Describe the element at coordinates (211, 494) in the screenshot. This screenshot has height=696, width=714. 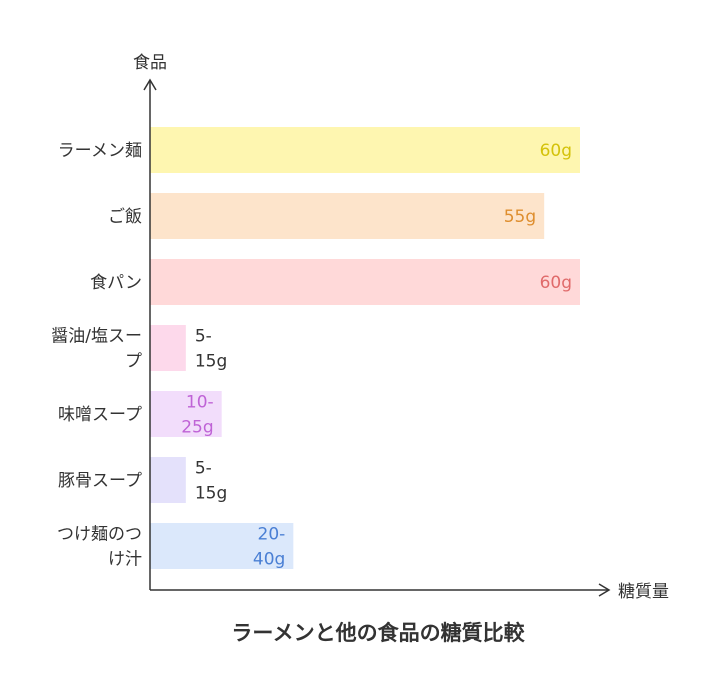
I see `value-label-5-line-1: 15g` at that location.